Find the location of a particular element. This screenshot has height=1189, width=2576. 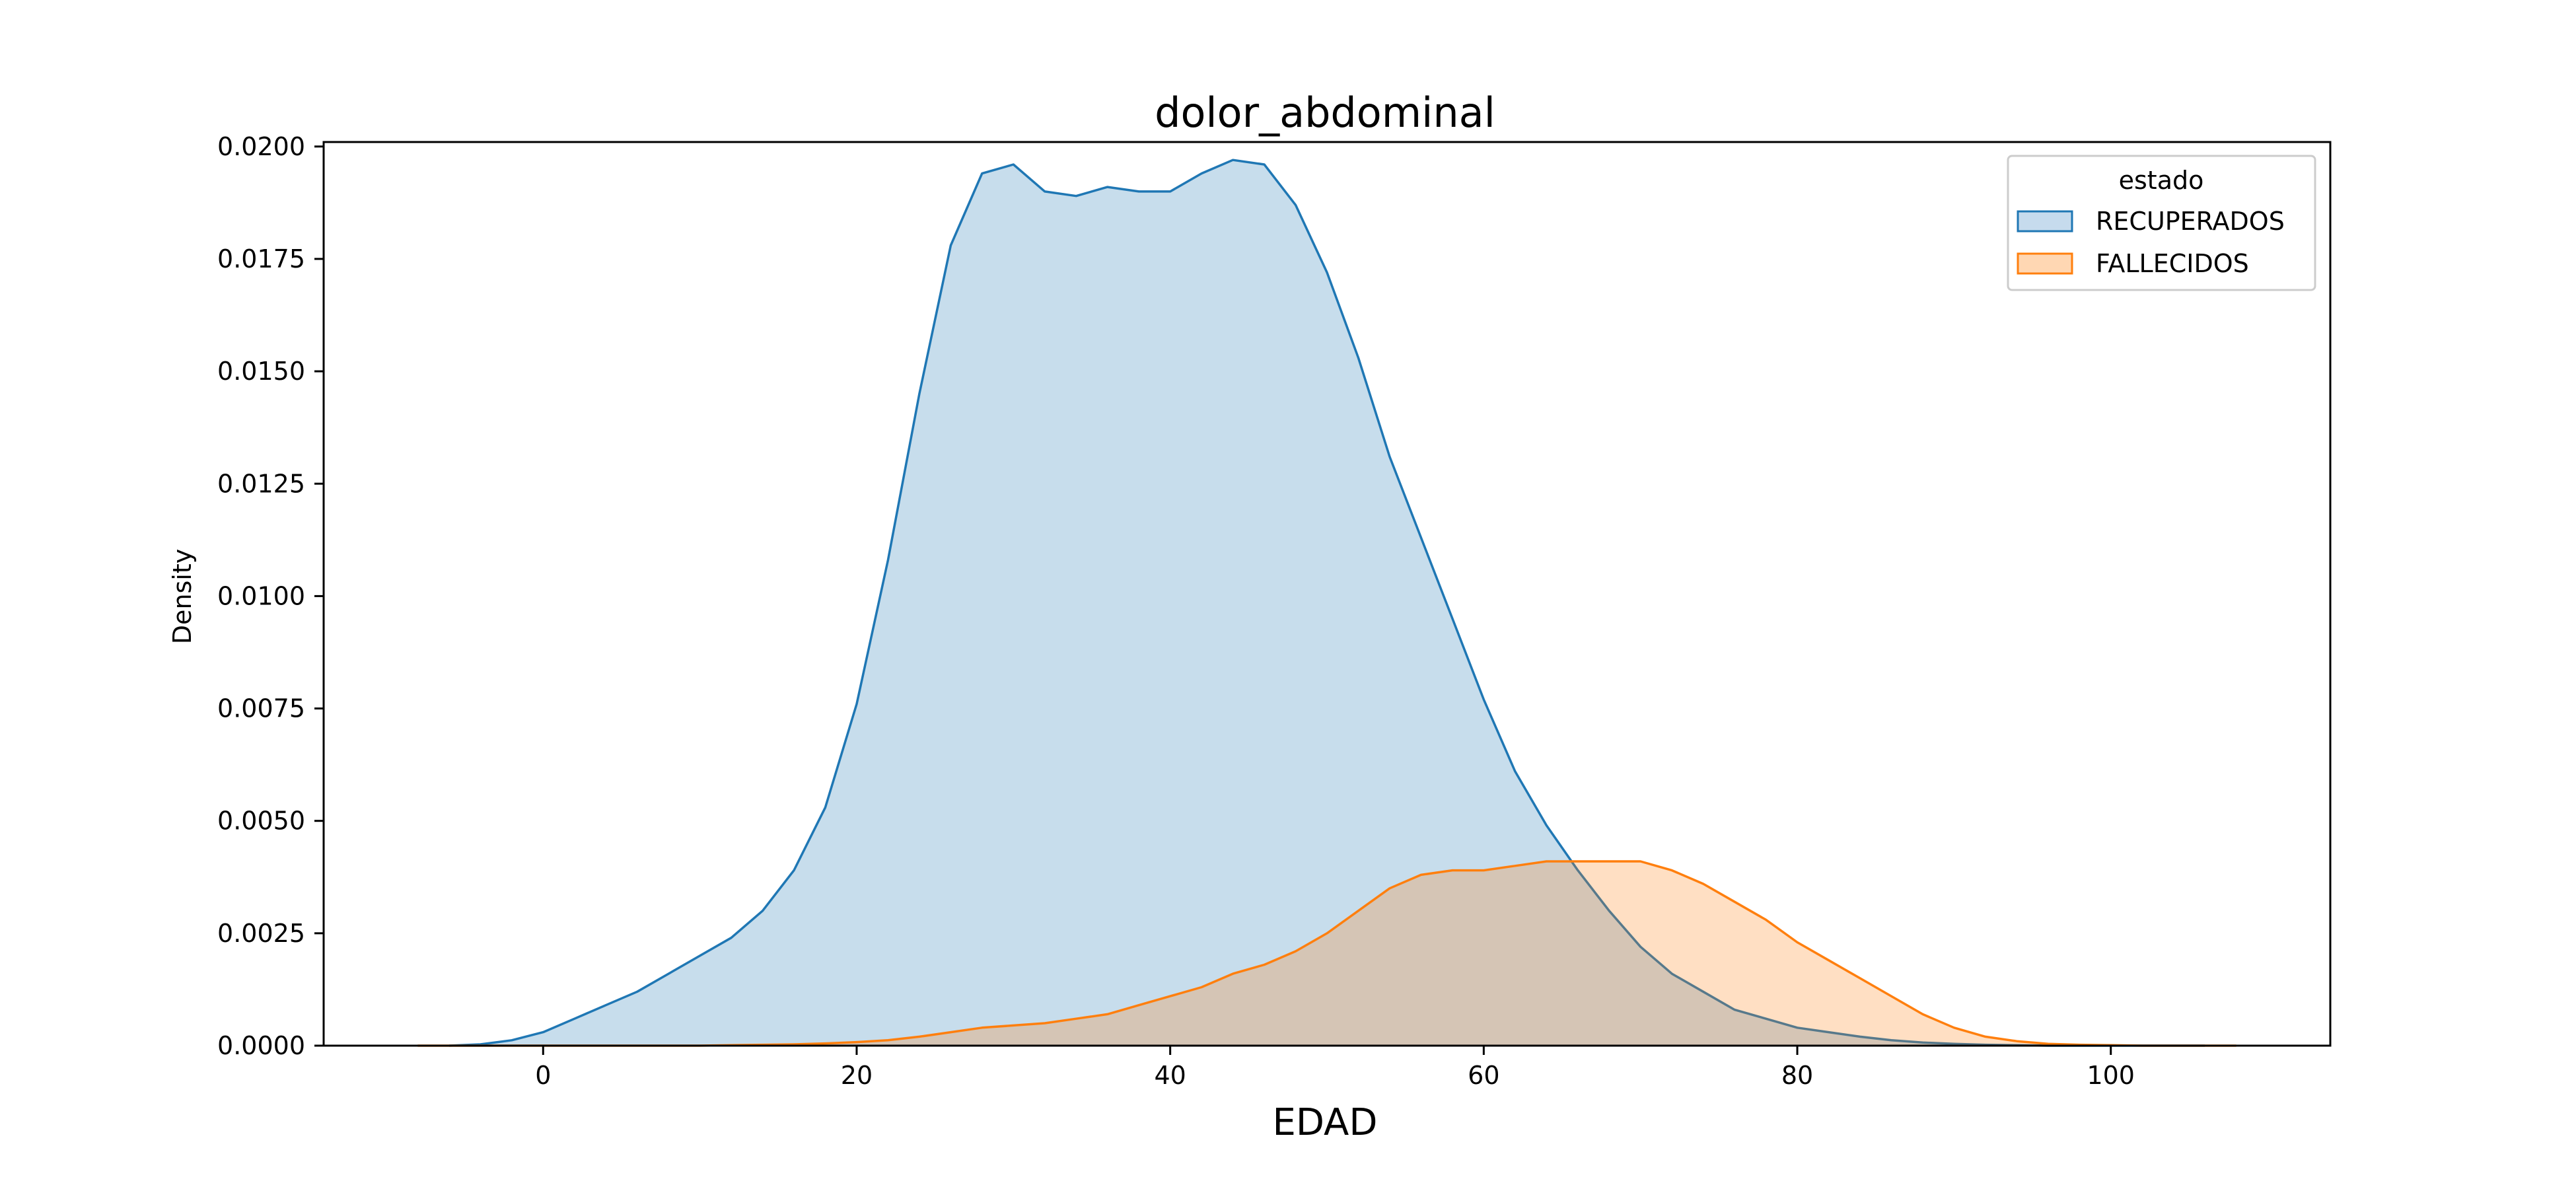

y-tick-label: 0.0175 is located at coordinates (261, 258).